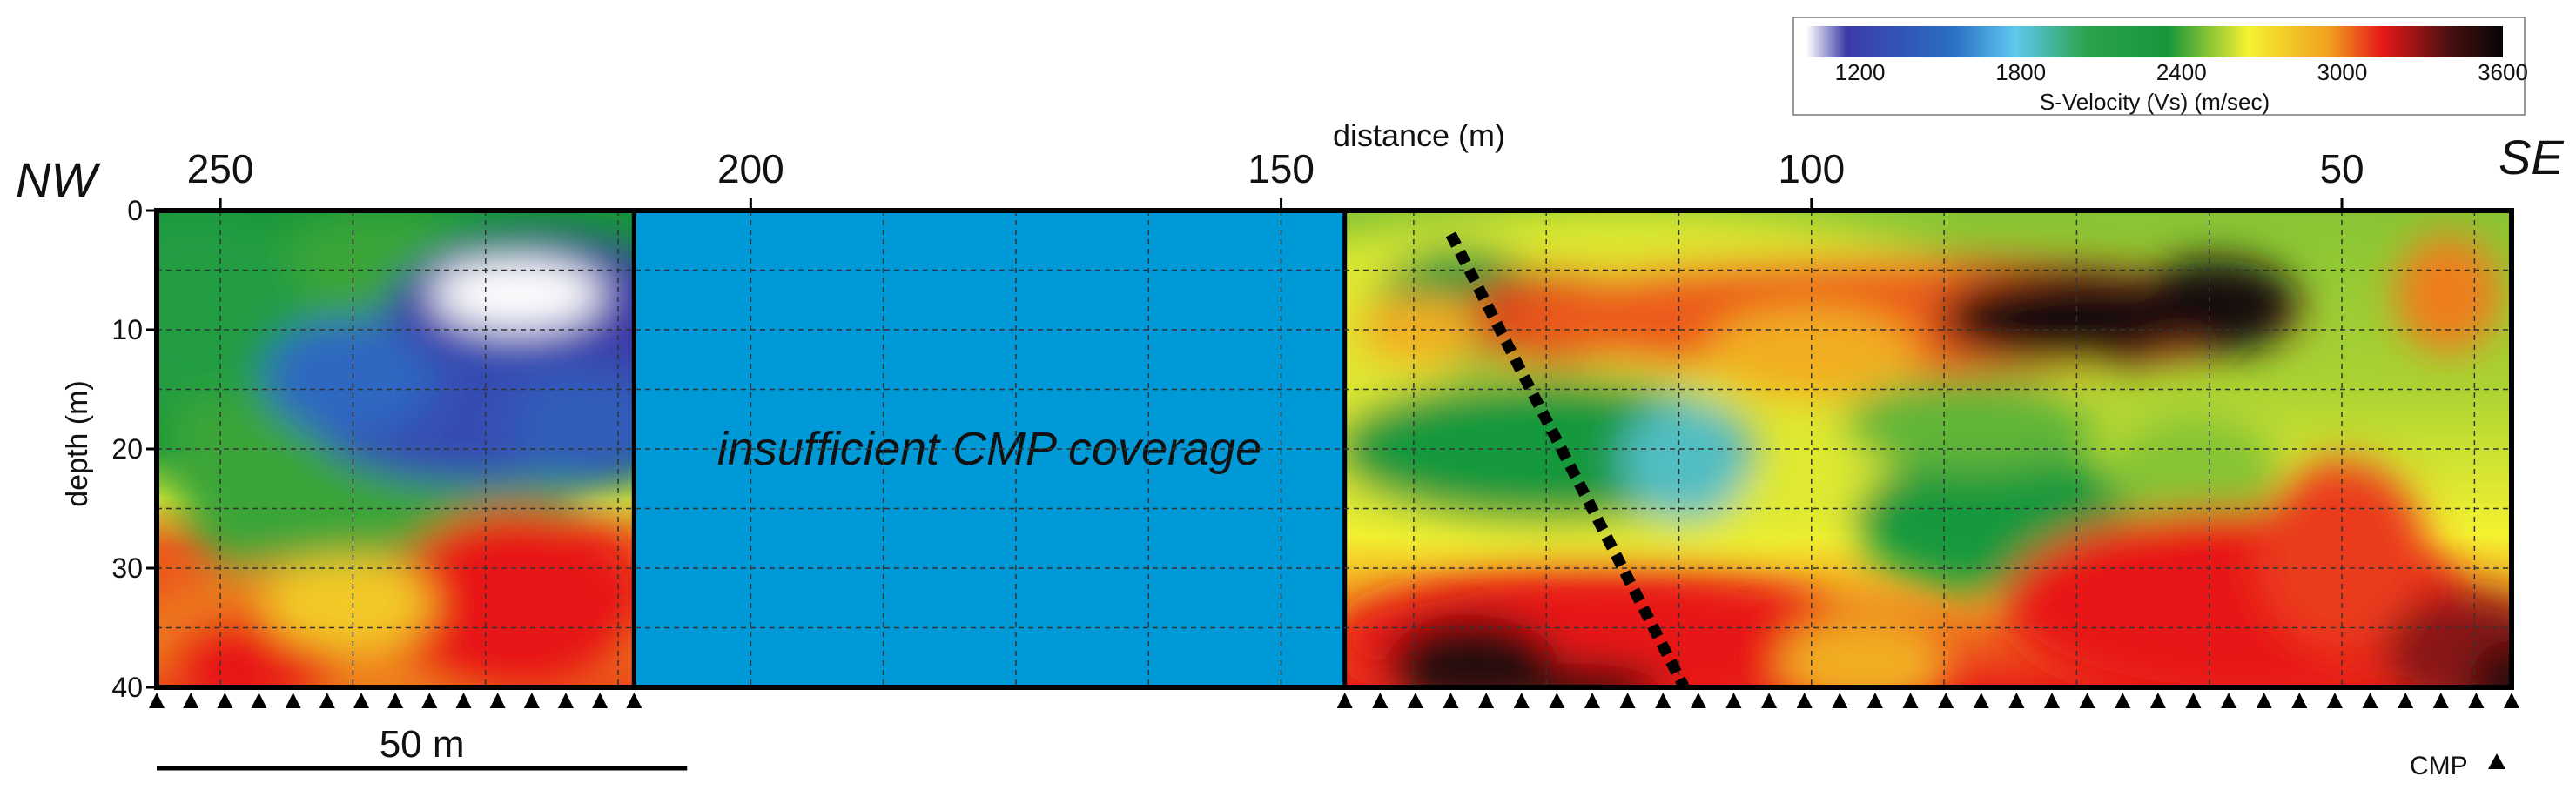 The width and height of the screenshot is (2576, 810). I want to click on colorbar-frame, so click(2159, 66).